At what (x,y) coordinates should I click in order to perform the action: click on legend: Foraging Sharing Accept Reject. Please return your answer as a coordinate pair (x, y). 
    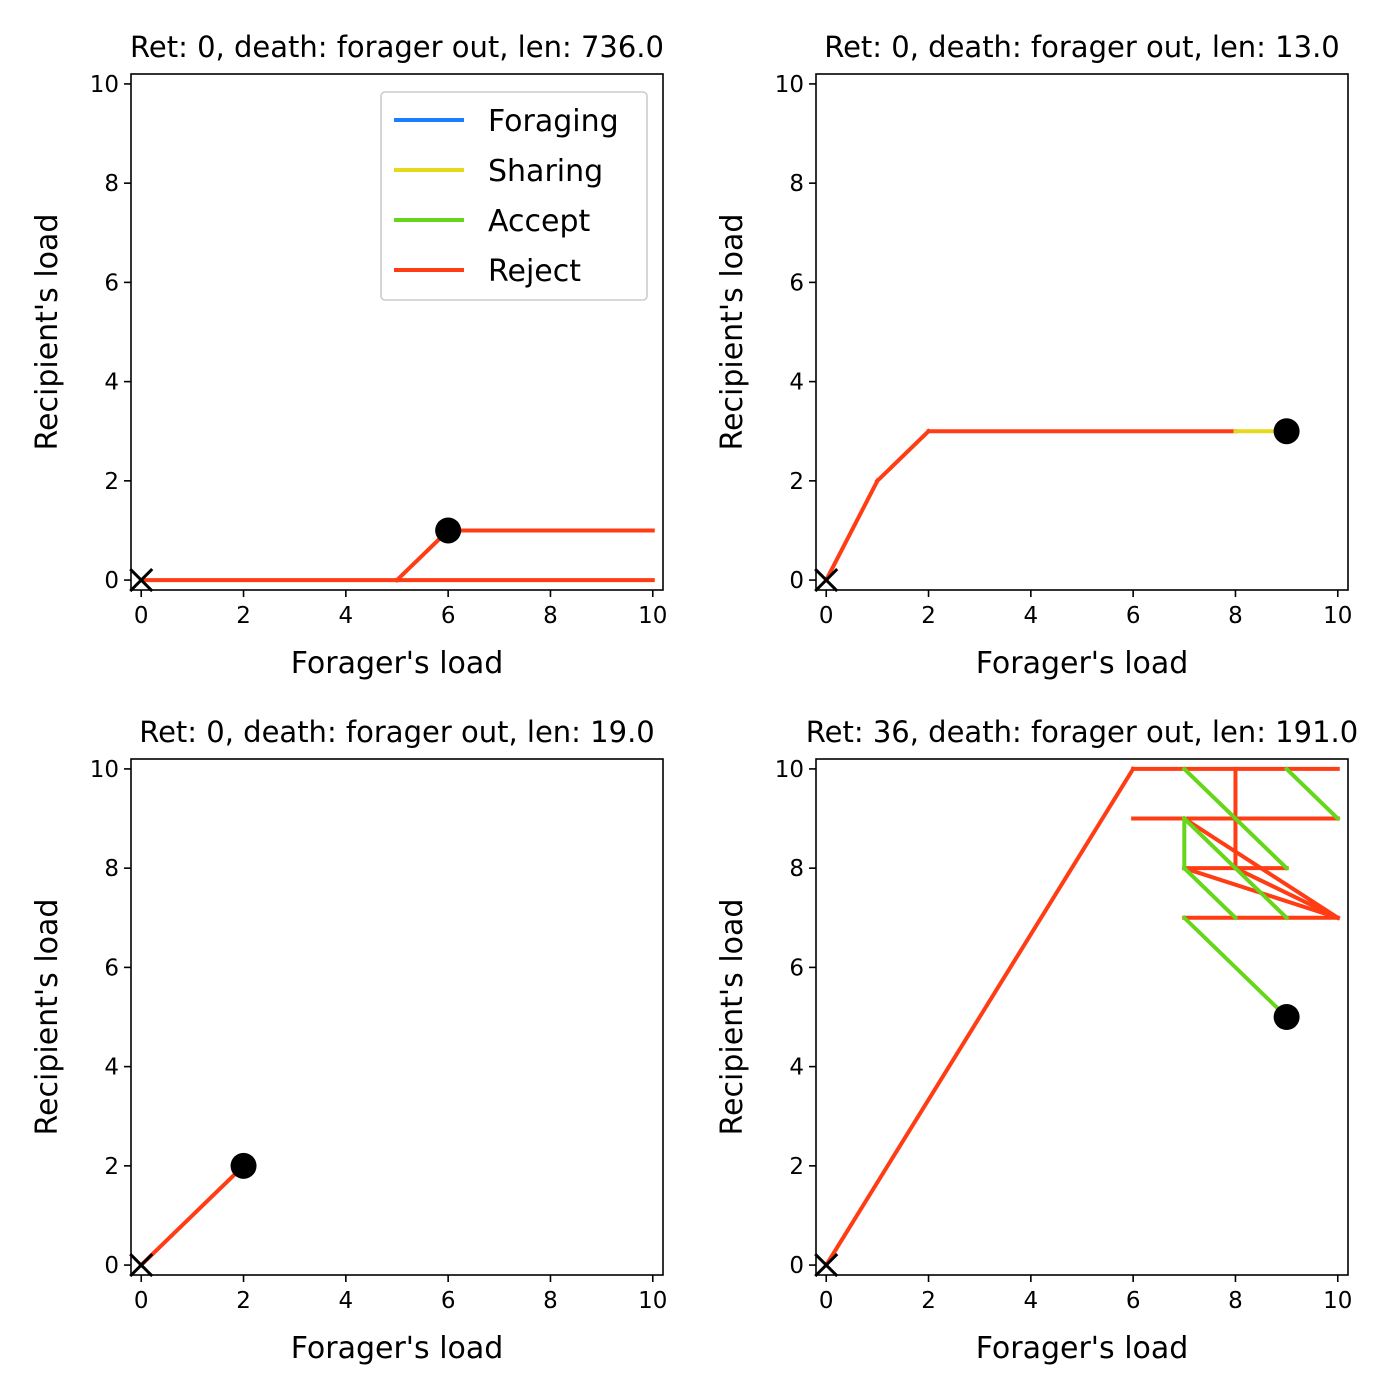
    Looking at the image, I should click on (514, 196).